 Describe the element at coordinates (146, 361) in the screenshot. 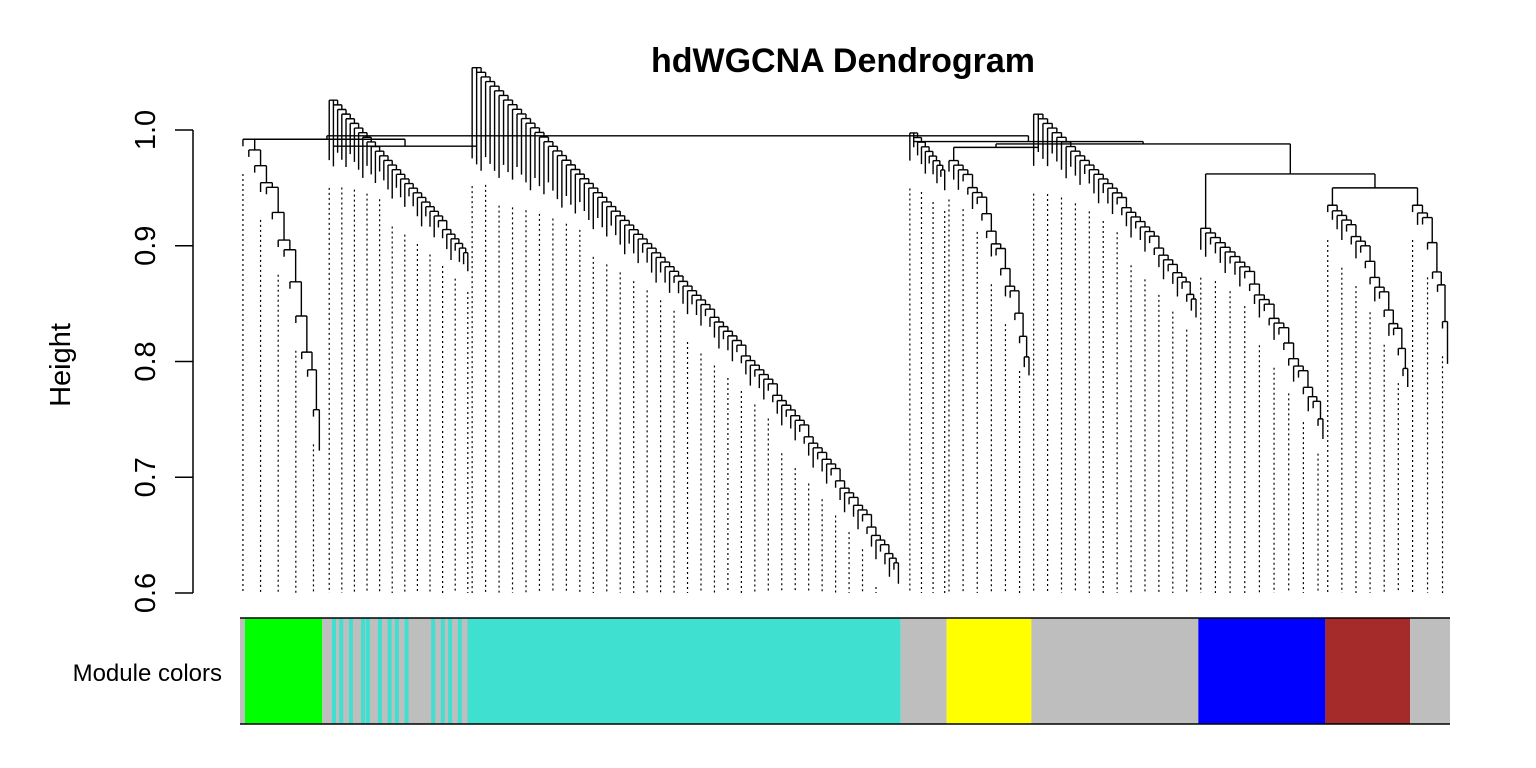

I see `y-tick-label: 0.8` at that location.